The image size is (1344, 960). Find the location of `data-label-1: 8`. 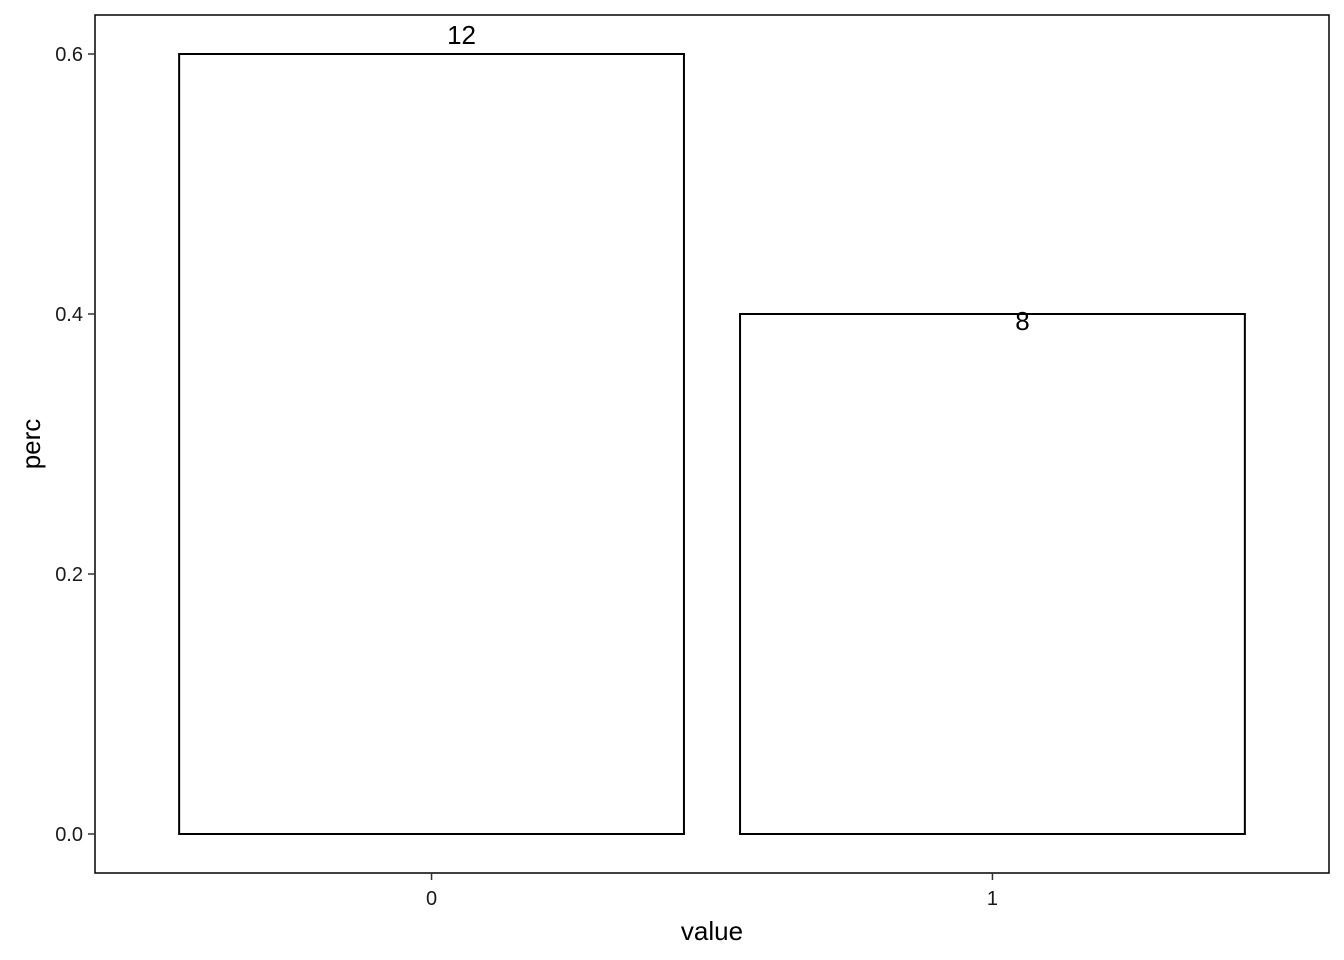

data-label-1: 8 is located at coordinates (1022, 321).